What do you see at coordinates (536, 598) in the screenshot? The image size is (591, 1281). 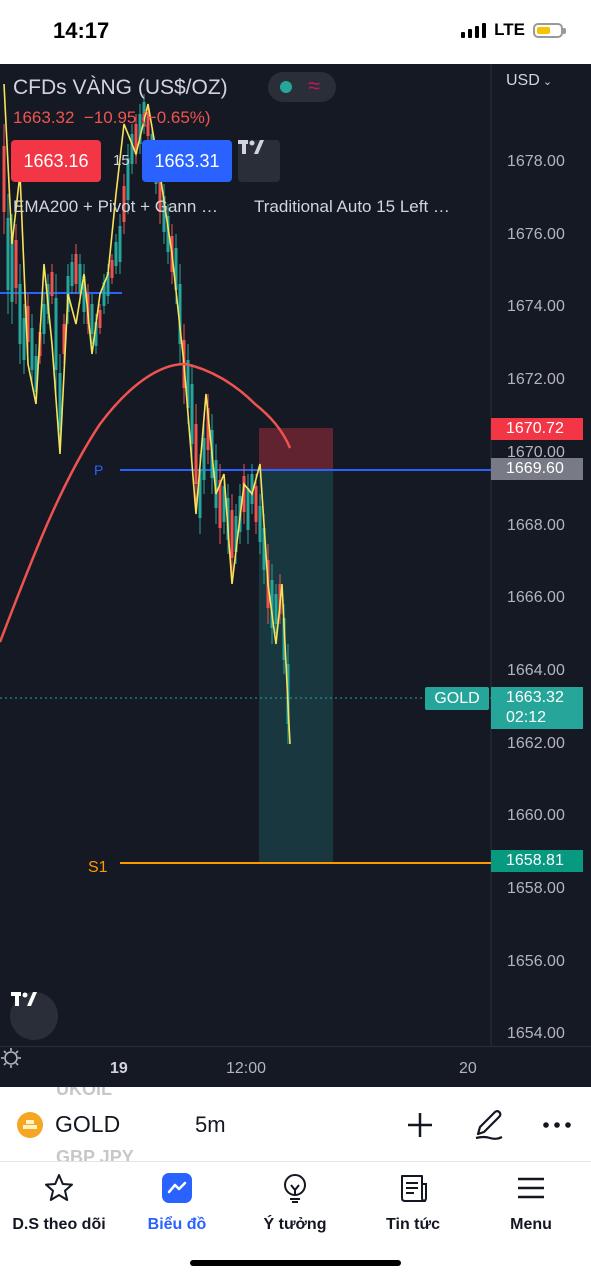 I see `price-tick-label: 1666.00` at bounding box center [536, 598].